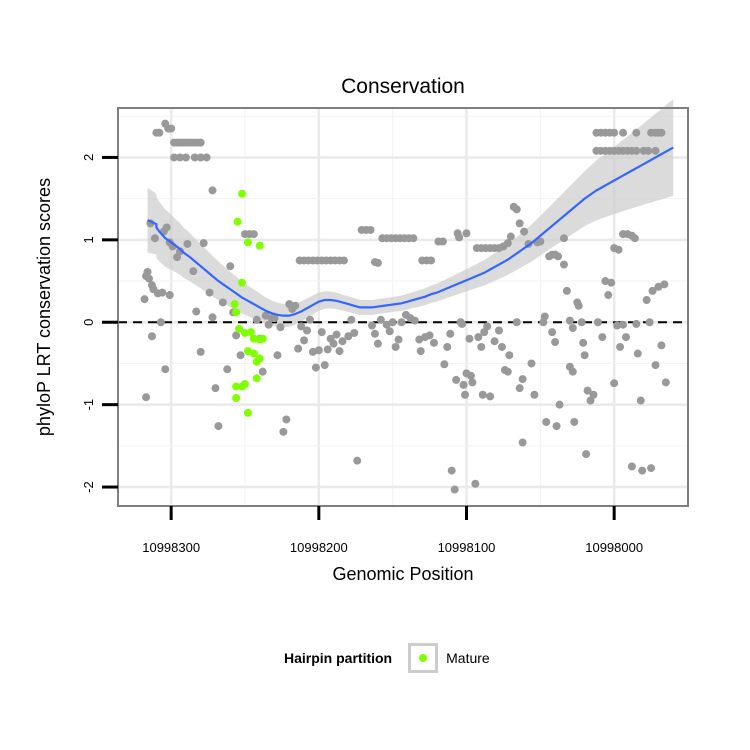 The width and height of the screenshot is (750, 750). Describe the element at coordinates (467, 547) in the screenshot. I see `x-tick-label: 10998100` at that location.